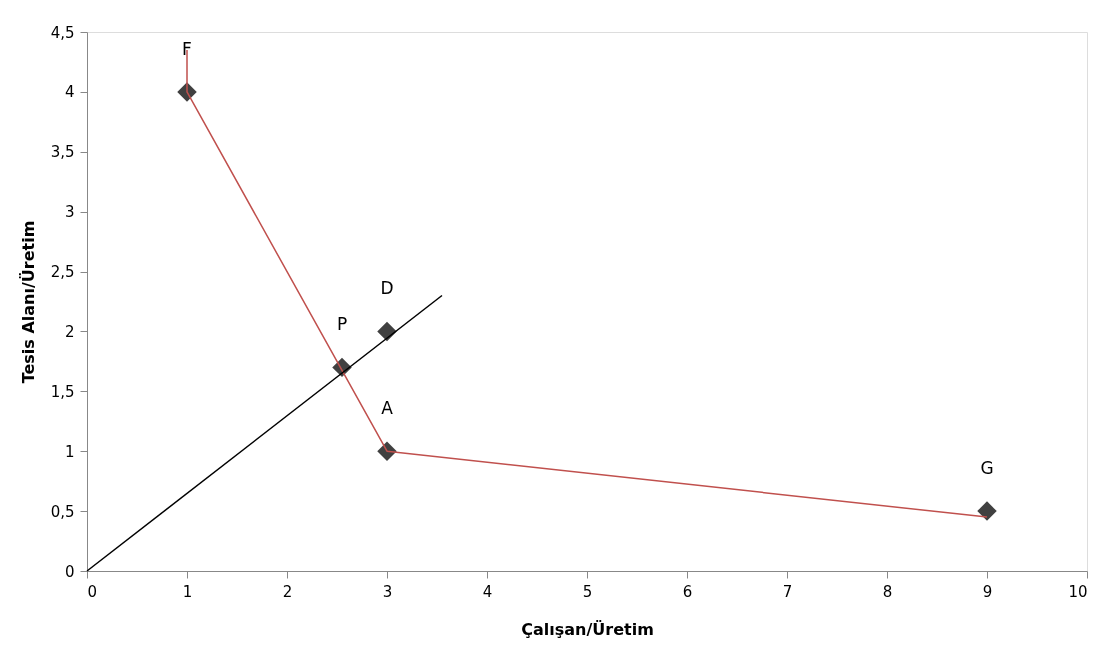 The height and width of the screenshot is (657, 1113). I want to click on y-tick-label: 1,5, so click(62, 391).